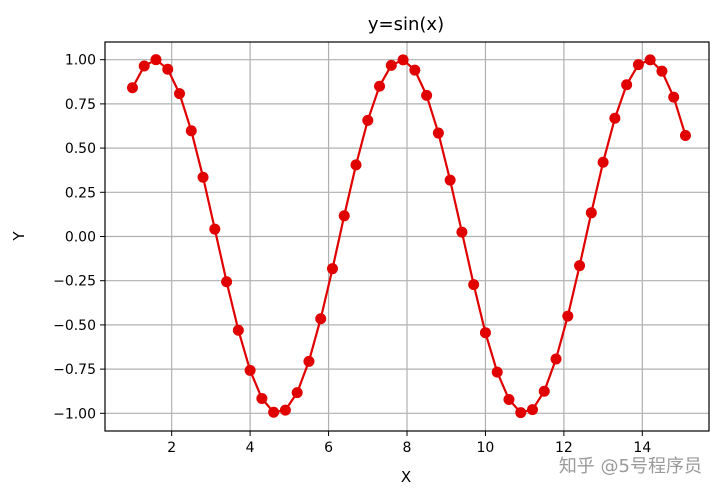 Image resolution: width=720 pixels, height=499 pixels. I want to click on x-tick-label: 4, so click(250, 448).